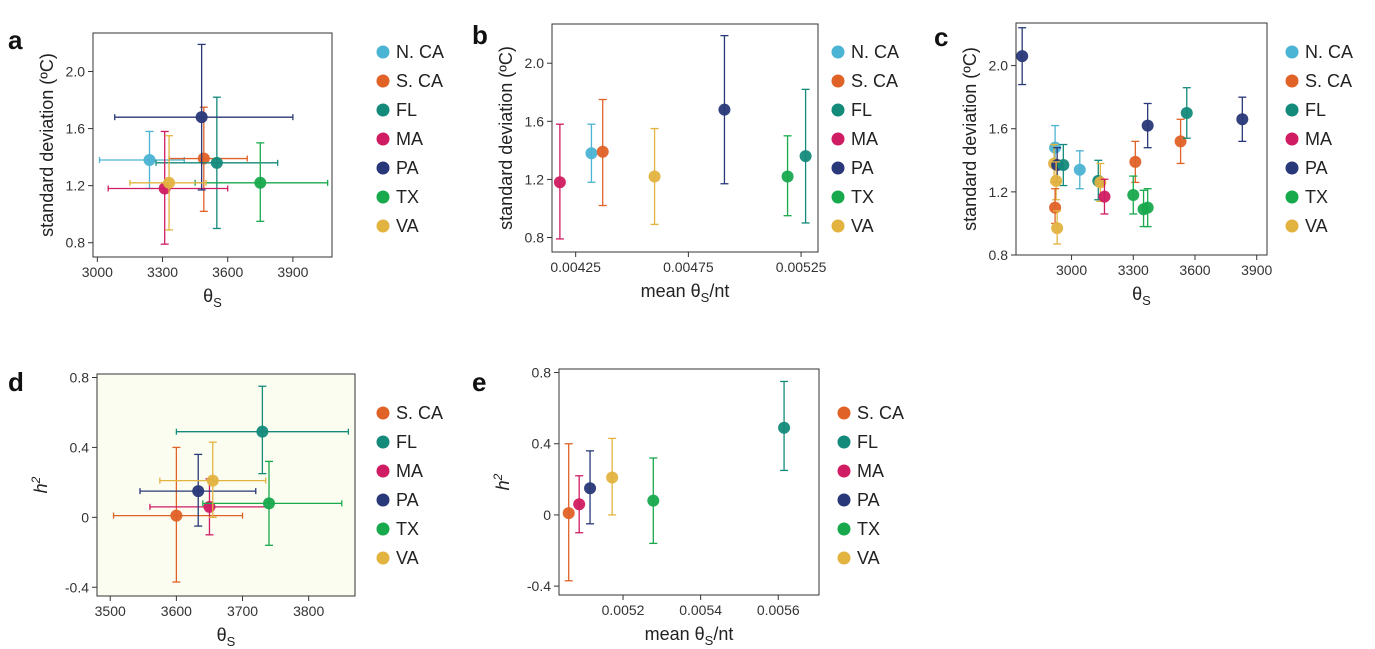 The image size is (1375, 649). I want to click on x-tick-label: 0.00425, so click(575, 267).